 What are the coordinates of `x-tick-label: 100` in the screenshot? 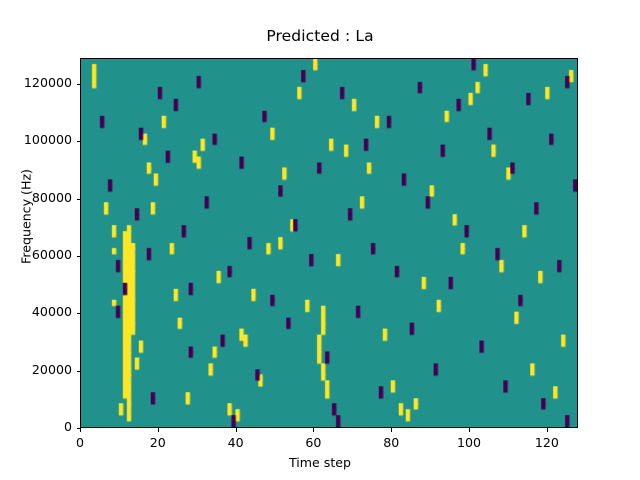 It's located at (469, 442).